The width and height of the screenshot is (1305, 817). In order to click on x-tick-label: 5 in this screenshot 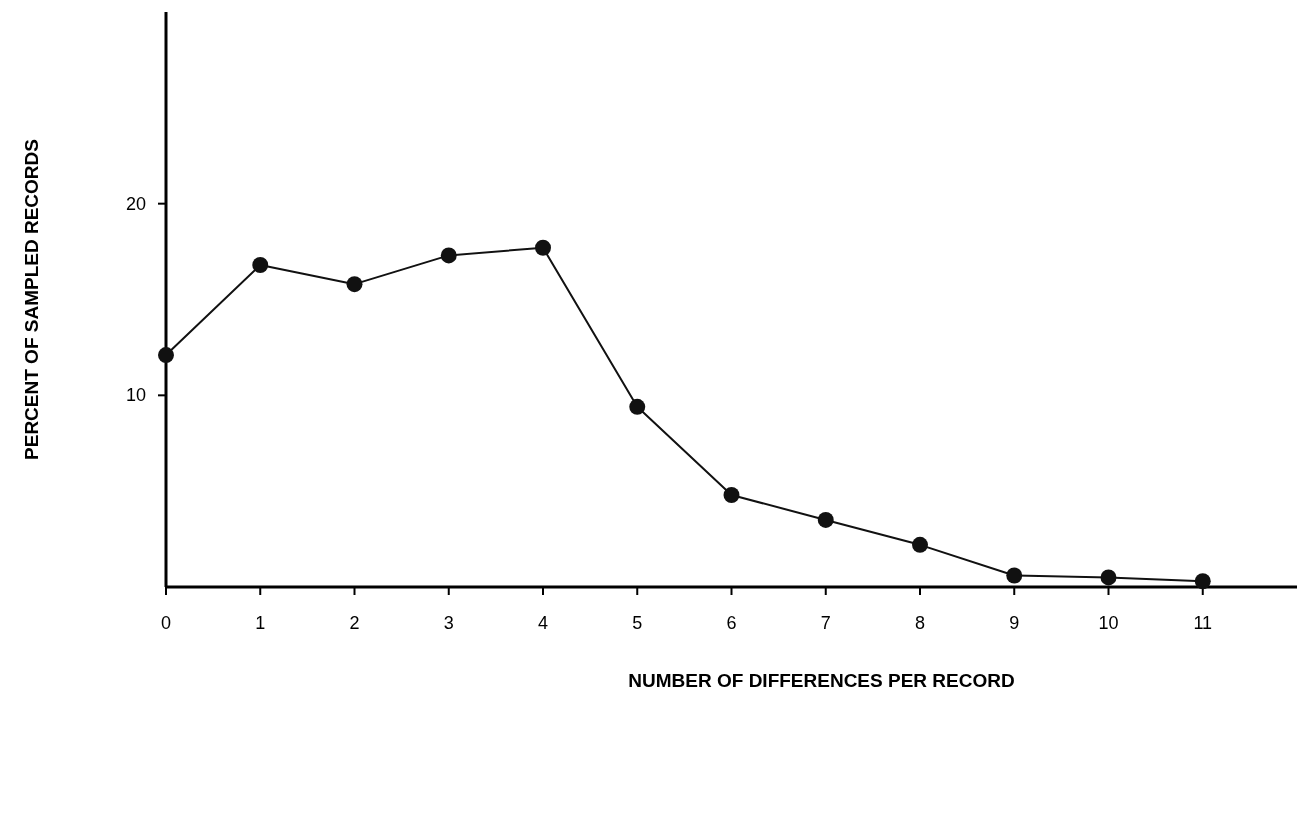, I will do `click(637, 623)`.